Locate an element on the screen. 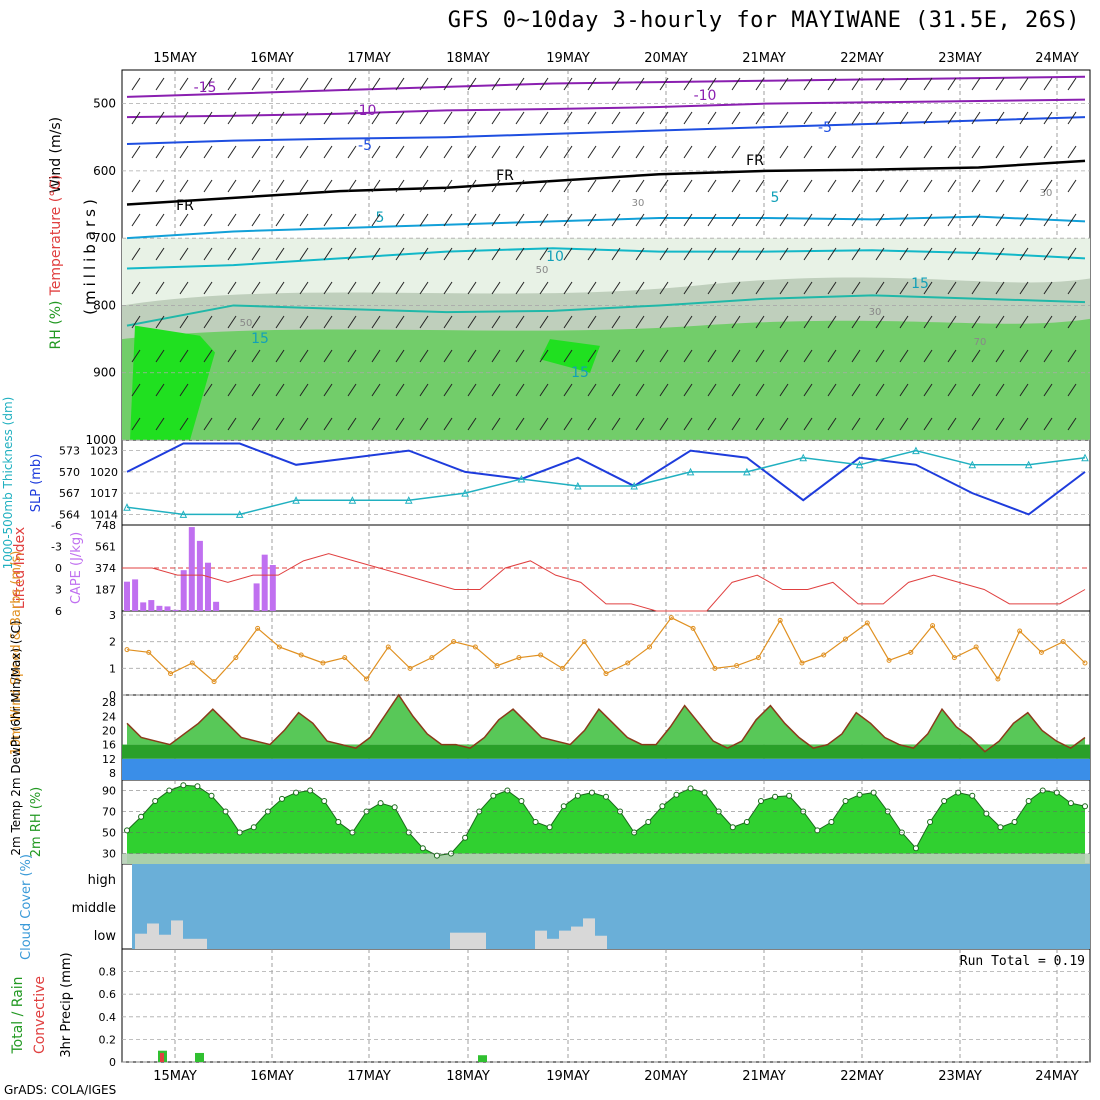 The image size is (1100, 1100). precip-convective-label: Convective is located at coordinates (40, 1015).